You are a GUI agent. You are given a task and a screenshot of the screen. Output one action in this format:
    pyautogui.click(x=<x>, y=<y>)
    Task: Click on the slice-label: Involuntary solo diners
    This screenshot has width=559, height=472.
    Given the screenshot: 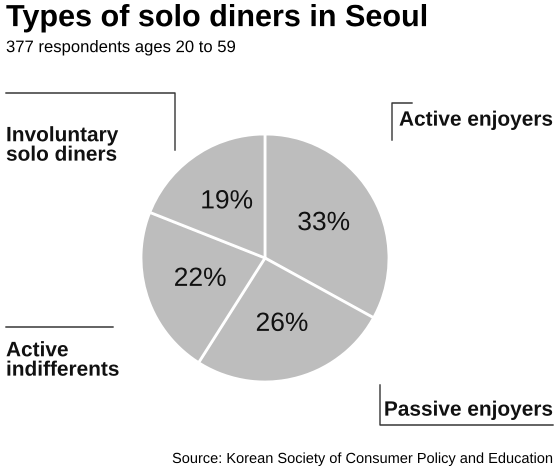 What is the action you would take?
    pyautogui.click(x=62, y=143)
    